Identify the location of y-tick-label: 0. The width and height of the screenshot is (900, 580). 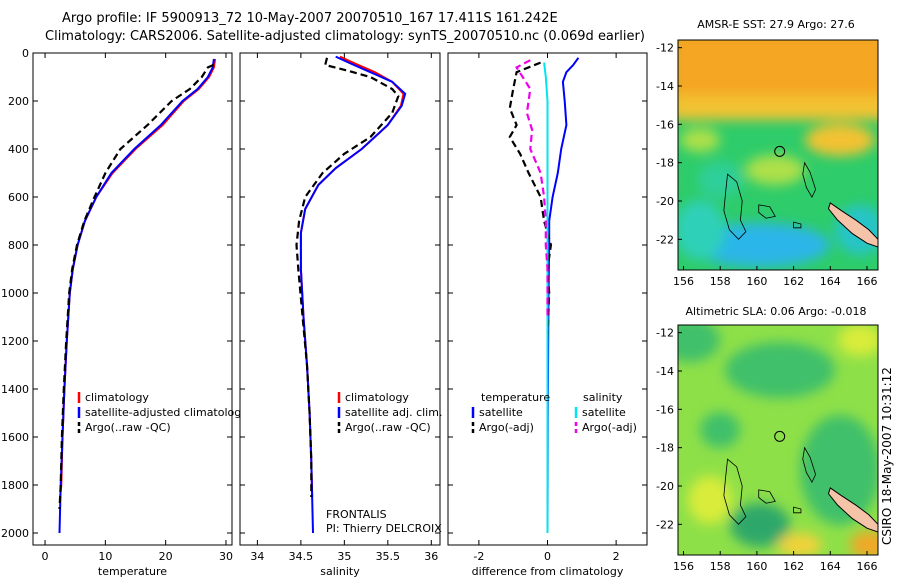
(25, 53).